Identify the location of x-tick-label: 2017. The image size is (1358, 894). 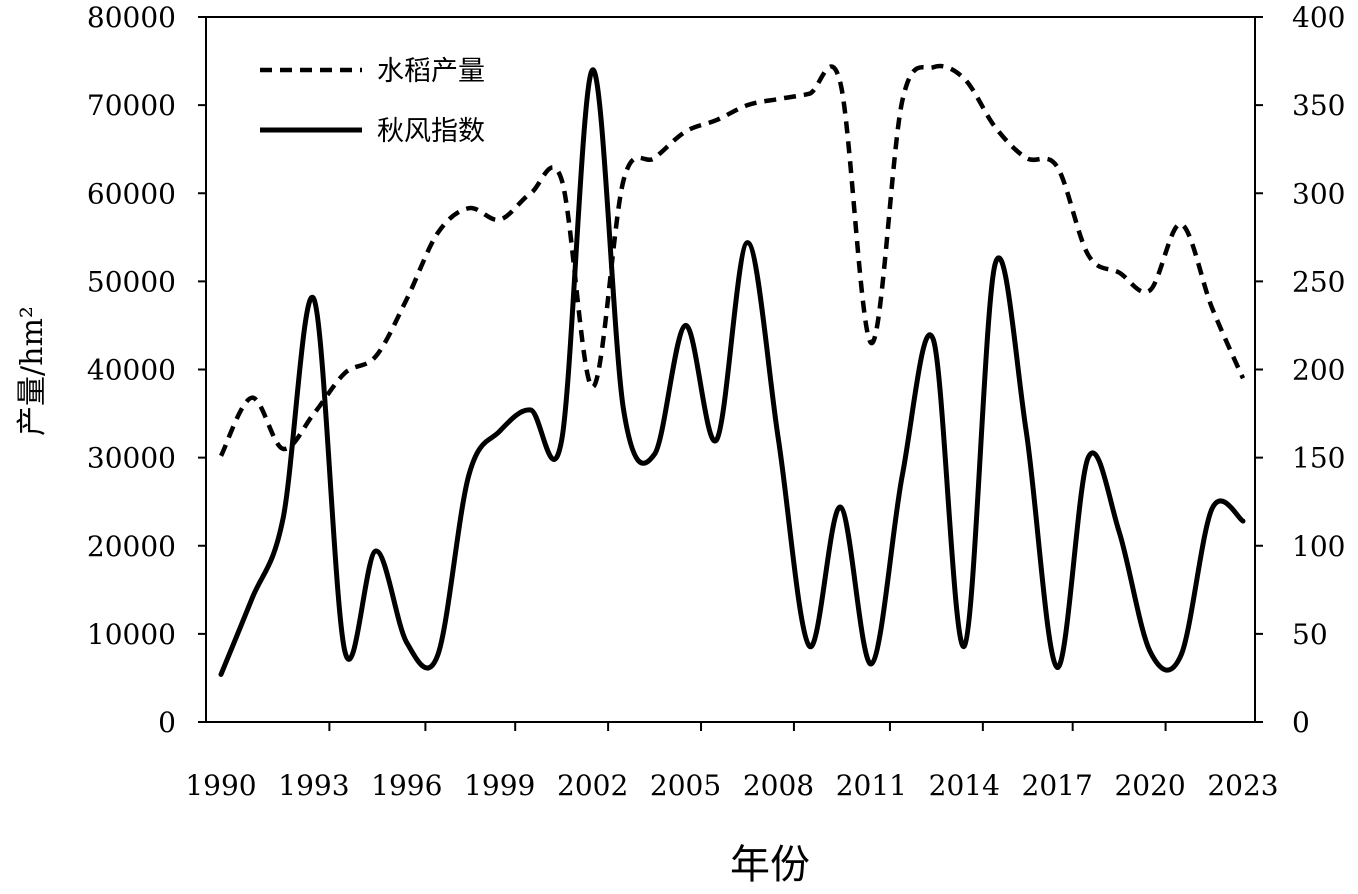
(1057, 785).